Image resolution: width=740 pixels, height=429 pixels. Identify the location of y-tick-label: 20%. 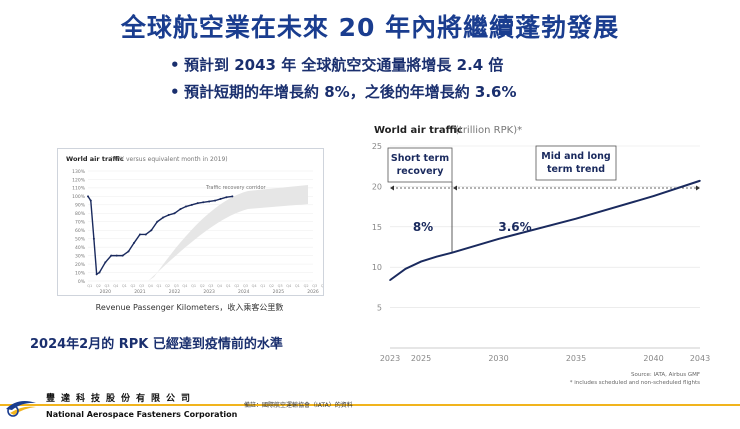
(80, 265).